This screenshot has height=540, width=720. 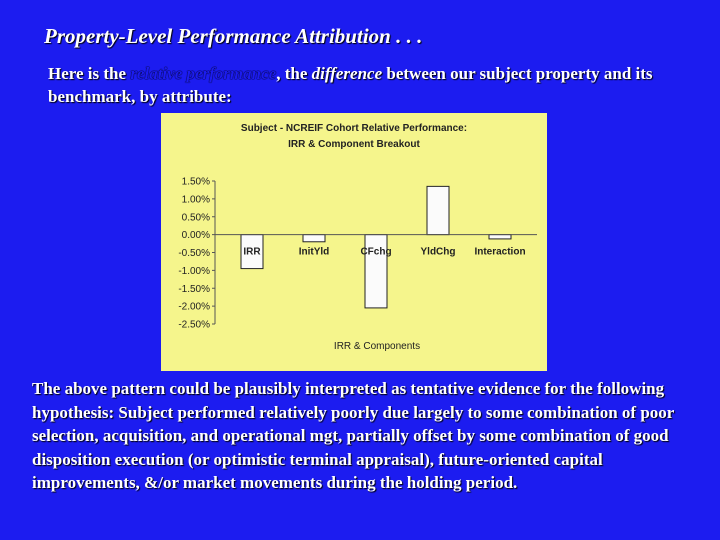 What do you see at coordinates (376, 271) in the screenshot?
I see `bar-cfchg` at bounding box center [376, 271].